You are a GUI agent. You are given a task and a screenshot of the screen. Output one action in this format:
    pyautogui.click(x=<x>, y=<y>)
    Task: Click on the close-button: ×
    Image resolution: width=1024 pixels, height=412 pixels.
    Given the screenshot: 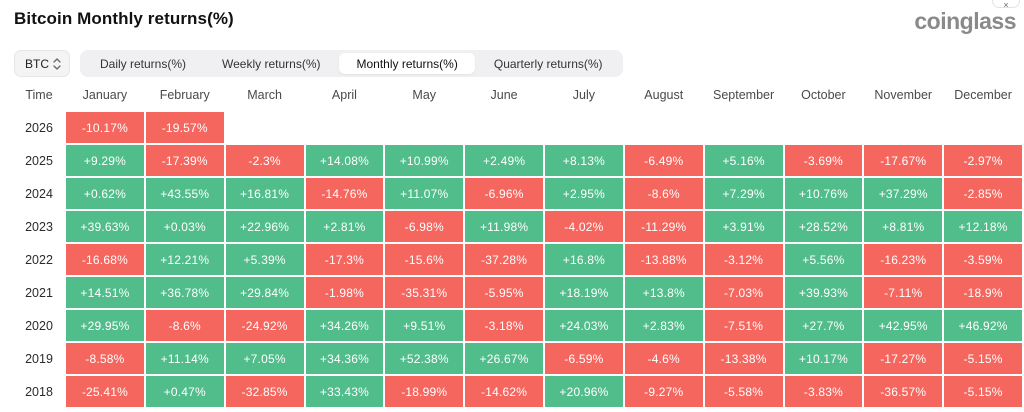 What is the action you would take?
    pyautogui.click(x=1006, y=5)
    